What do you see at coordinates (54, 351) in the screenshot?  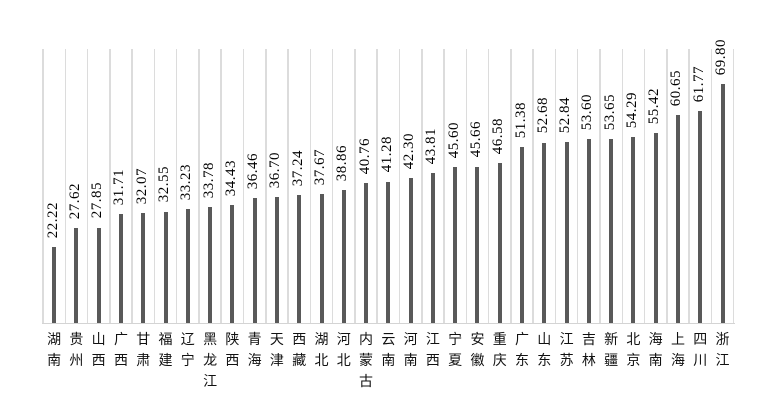 I see `category-label: 湖 南` at bounding box center [54, 351].